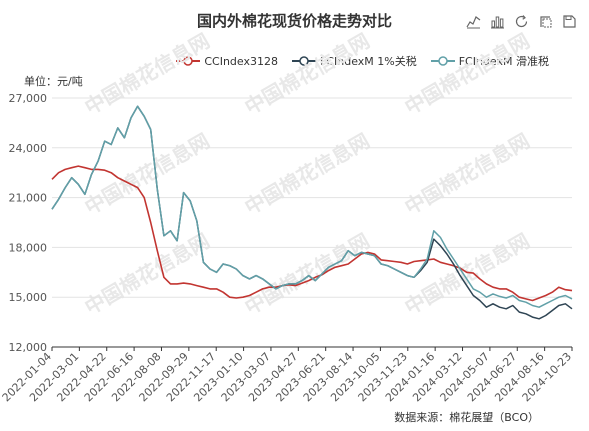 The width and height of the screenshot is (589, 431). What do you see at coordinates (28, 247) in the screenshot?
I see `y-tick-label: 18,000` at bounding box center [28, 247].